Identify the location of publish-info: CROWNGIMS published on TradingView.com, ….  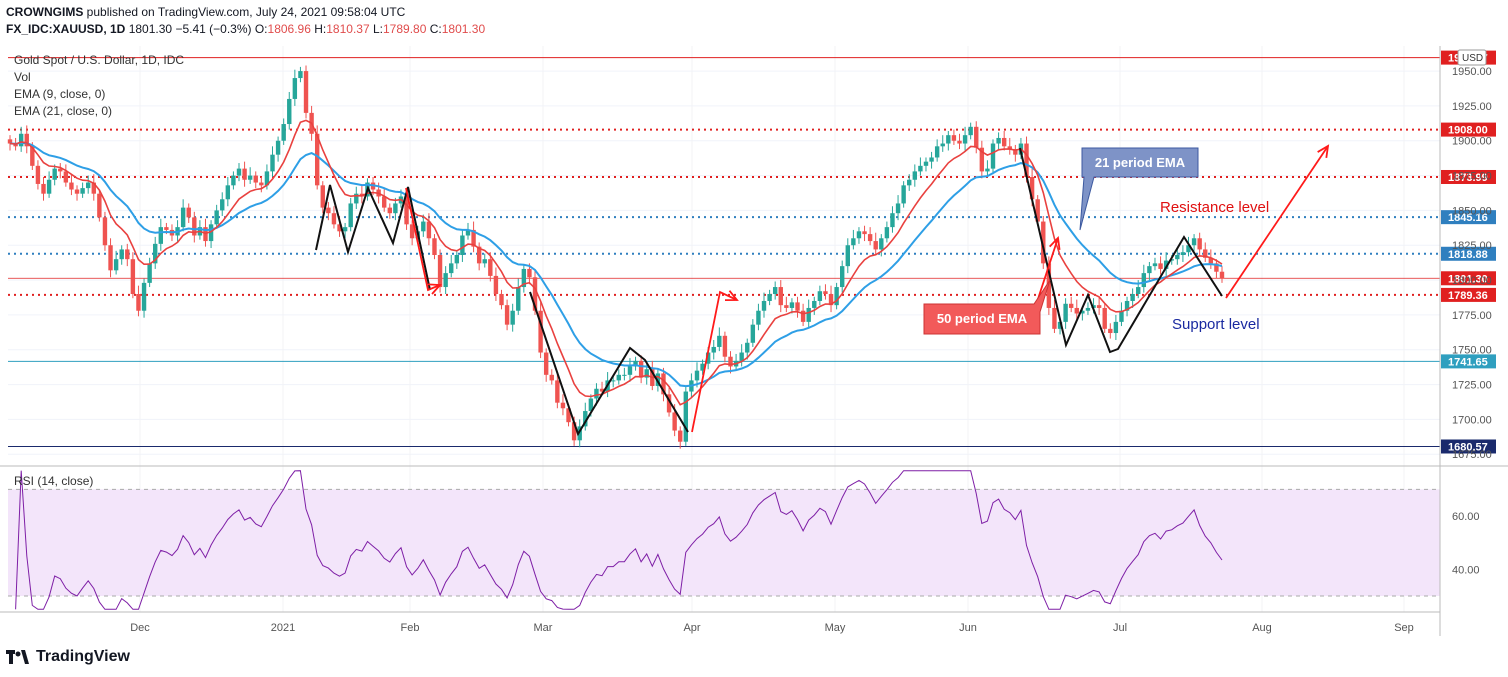
(205, 12).